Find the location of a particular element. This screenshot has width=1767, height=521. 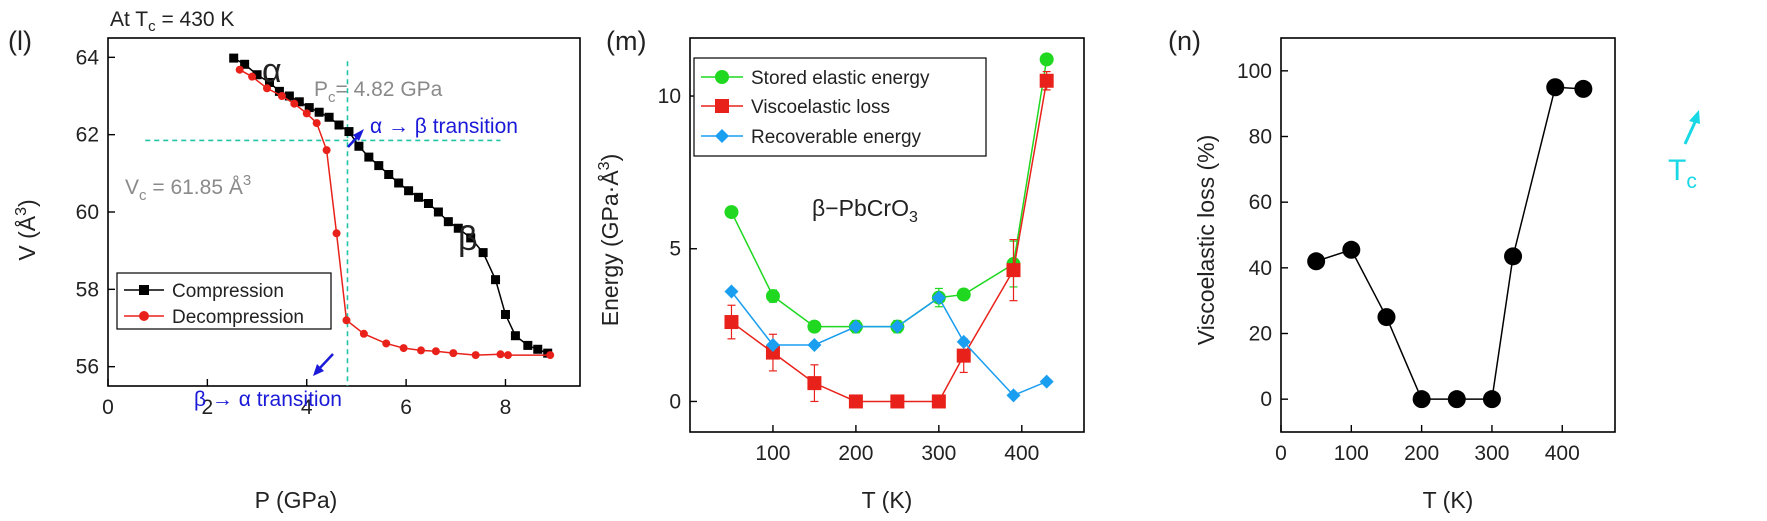

y-tick-label-l: 62 is located at coordinates (87, 135).